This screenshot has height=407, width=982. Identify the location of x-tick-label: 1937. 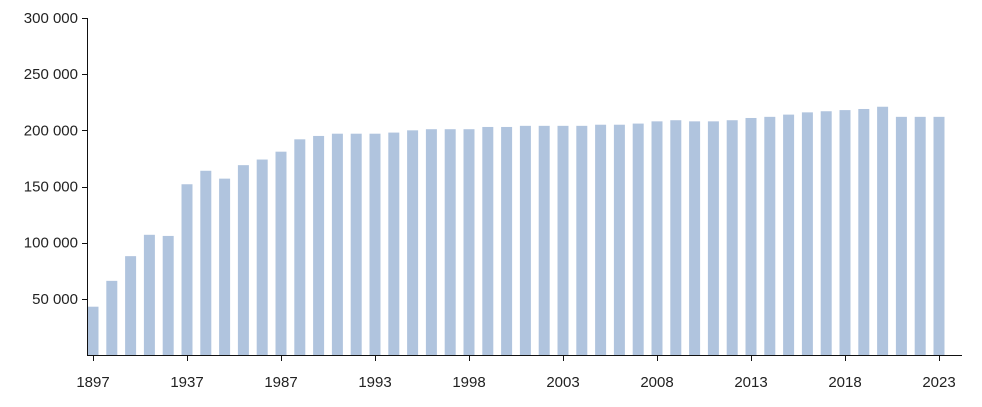
(186, 382).